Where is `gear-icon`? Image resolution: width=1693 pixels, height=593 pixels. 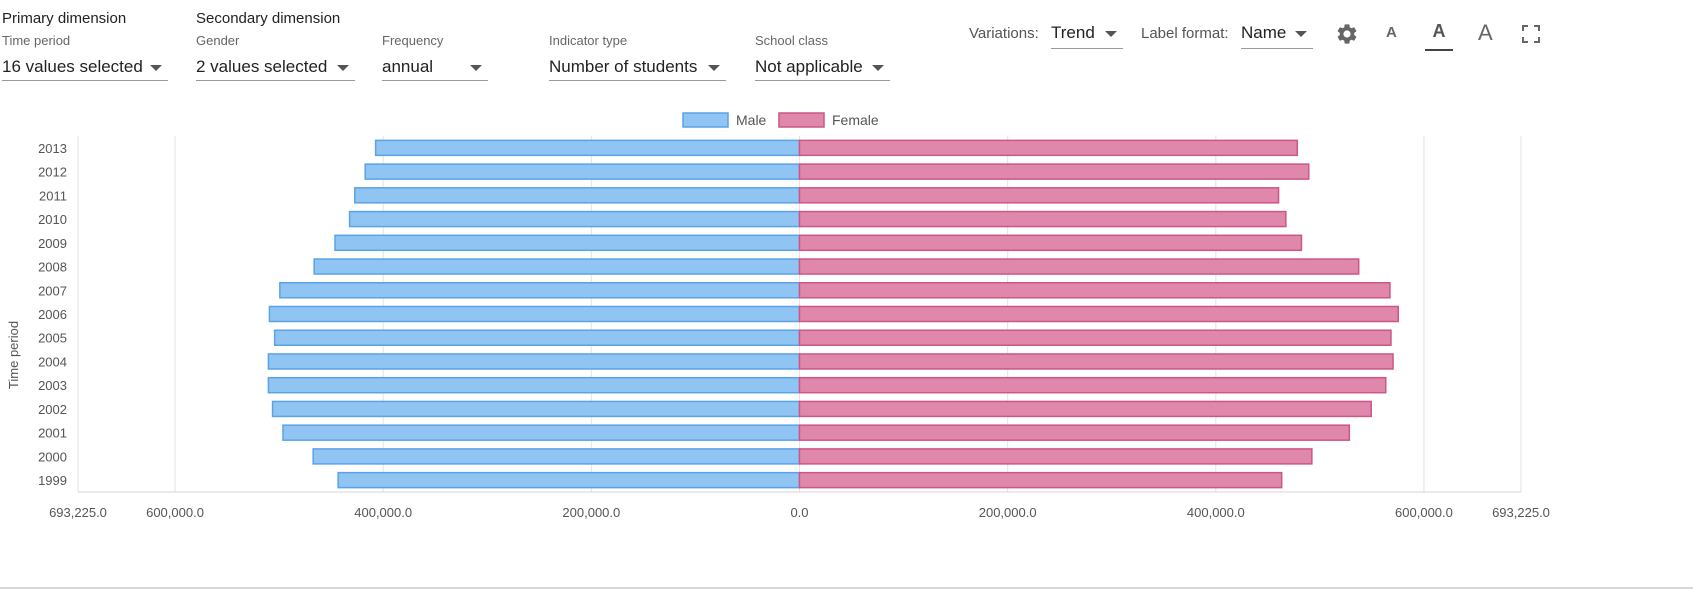
gear-icon is located at coordinates (1347, 34).